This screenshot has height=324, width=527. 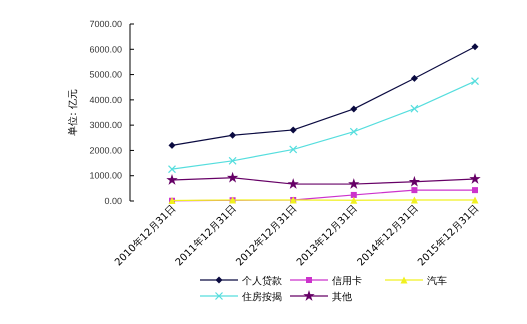 What do you see at coordinates (262, 297) in the screenshot?
I see `legend-label: 住房按揭` at bounding box center [262, 297].